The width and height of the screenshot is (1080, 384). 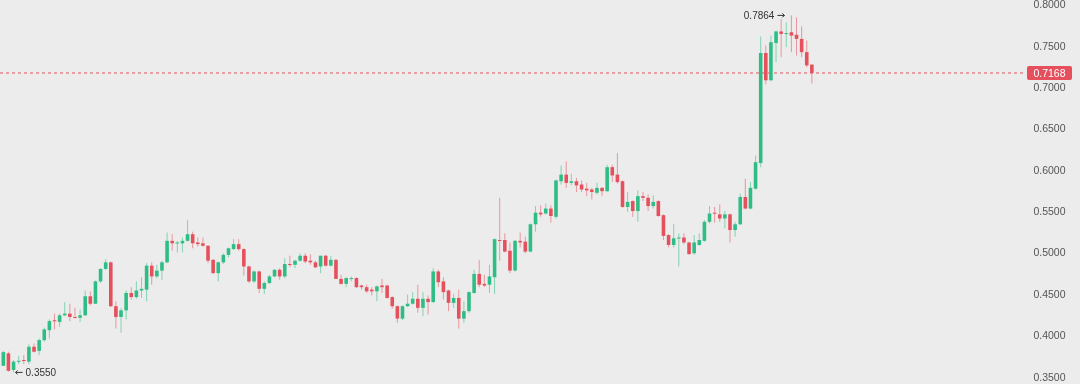 I want to click on y-tick-label: 0.7500, so click(x=1049, y=45).